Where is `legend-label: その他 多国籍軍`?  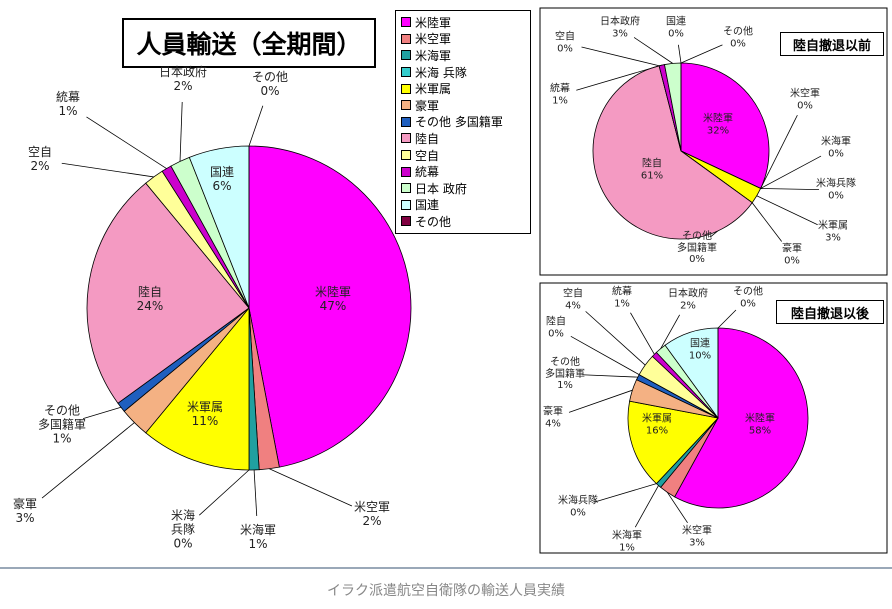
legend-label: その他 多国籍軍 is located at coordinates (459, 122).